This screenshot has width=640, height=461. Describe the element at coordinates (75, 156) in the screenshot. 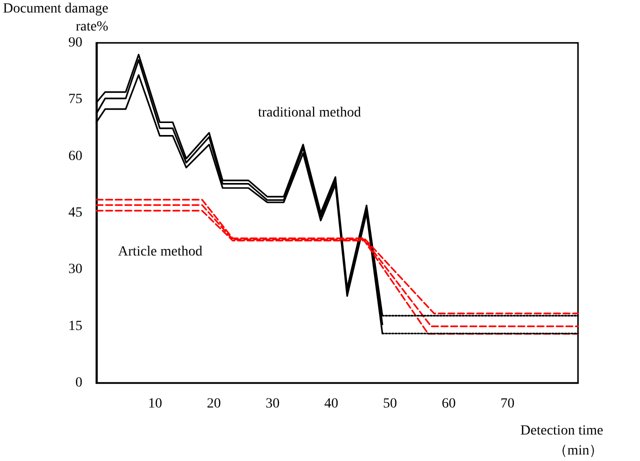

I see `y-tick-label: 60` at that location.